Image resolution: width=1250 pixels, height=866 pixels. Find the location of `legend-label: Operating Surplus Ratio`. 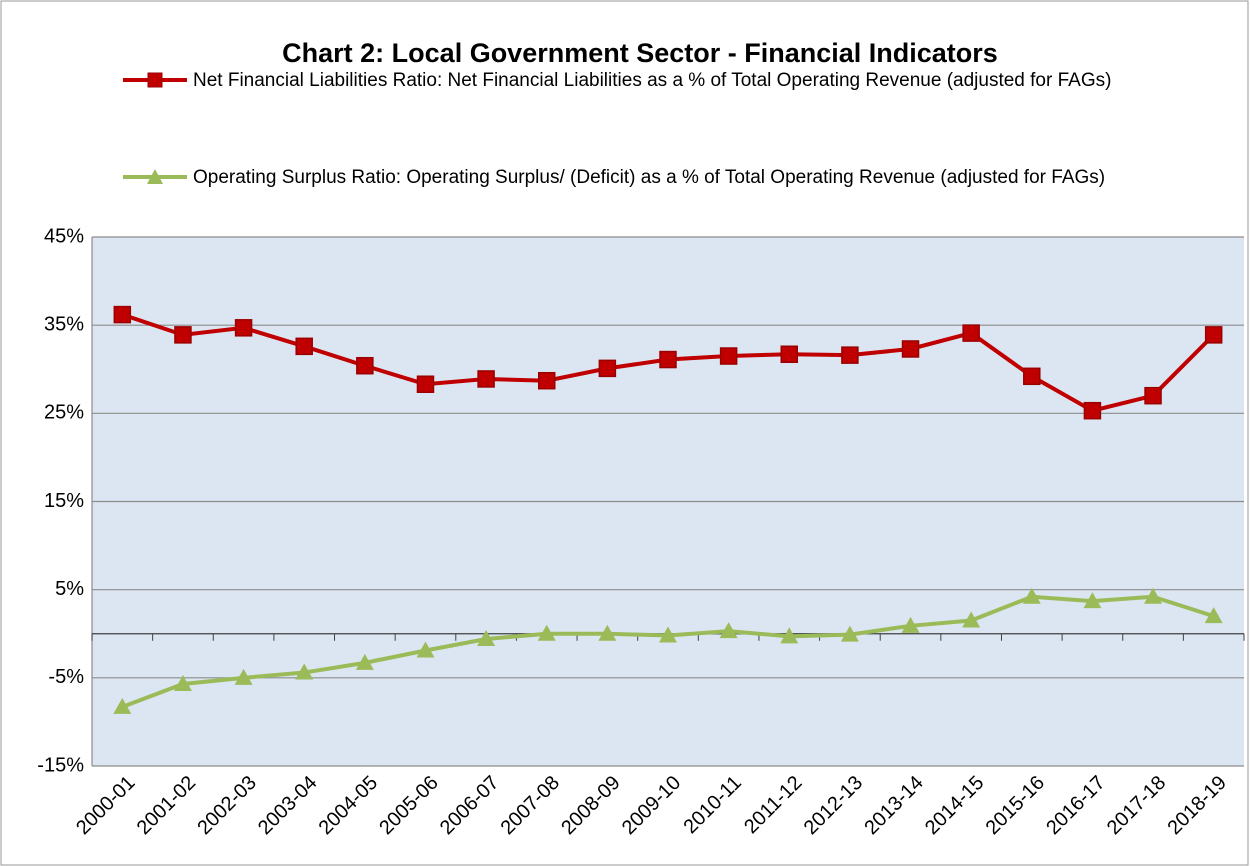

legend-label: Operating Surplus Ratio is located at coordinates (649, 177).